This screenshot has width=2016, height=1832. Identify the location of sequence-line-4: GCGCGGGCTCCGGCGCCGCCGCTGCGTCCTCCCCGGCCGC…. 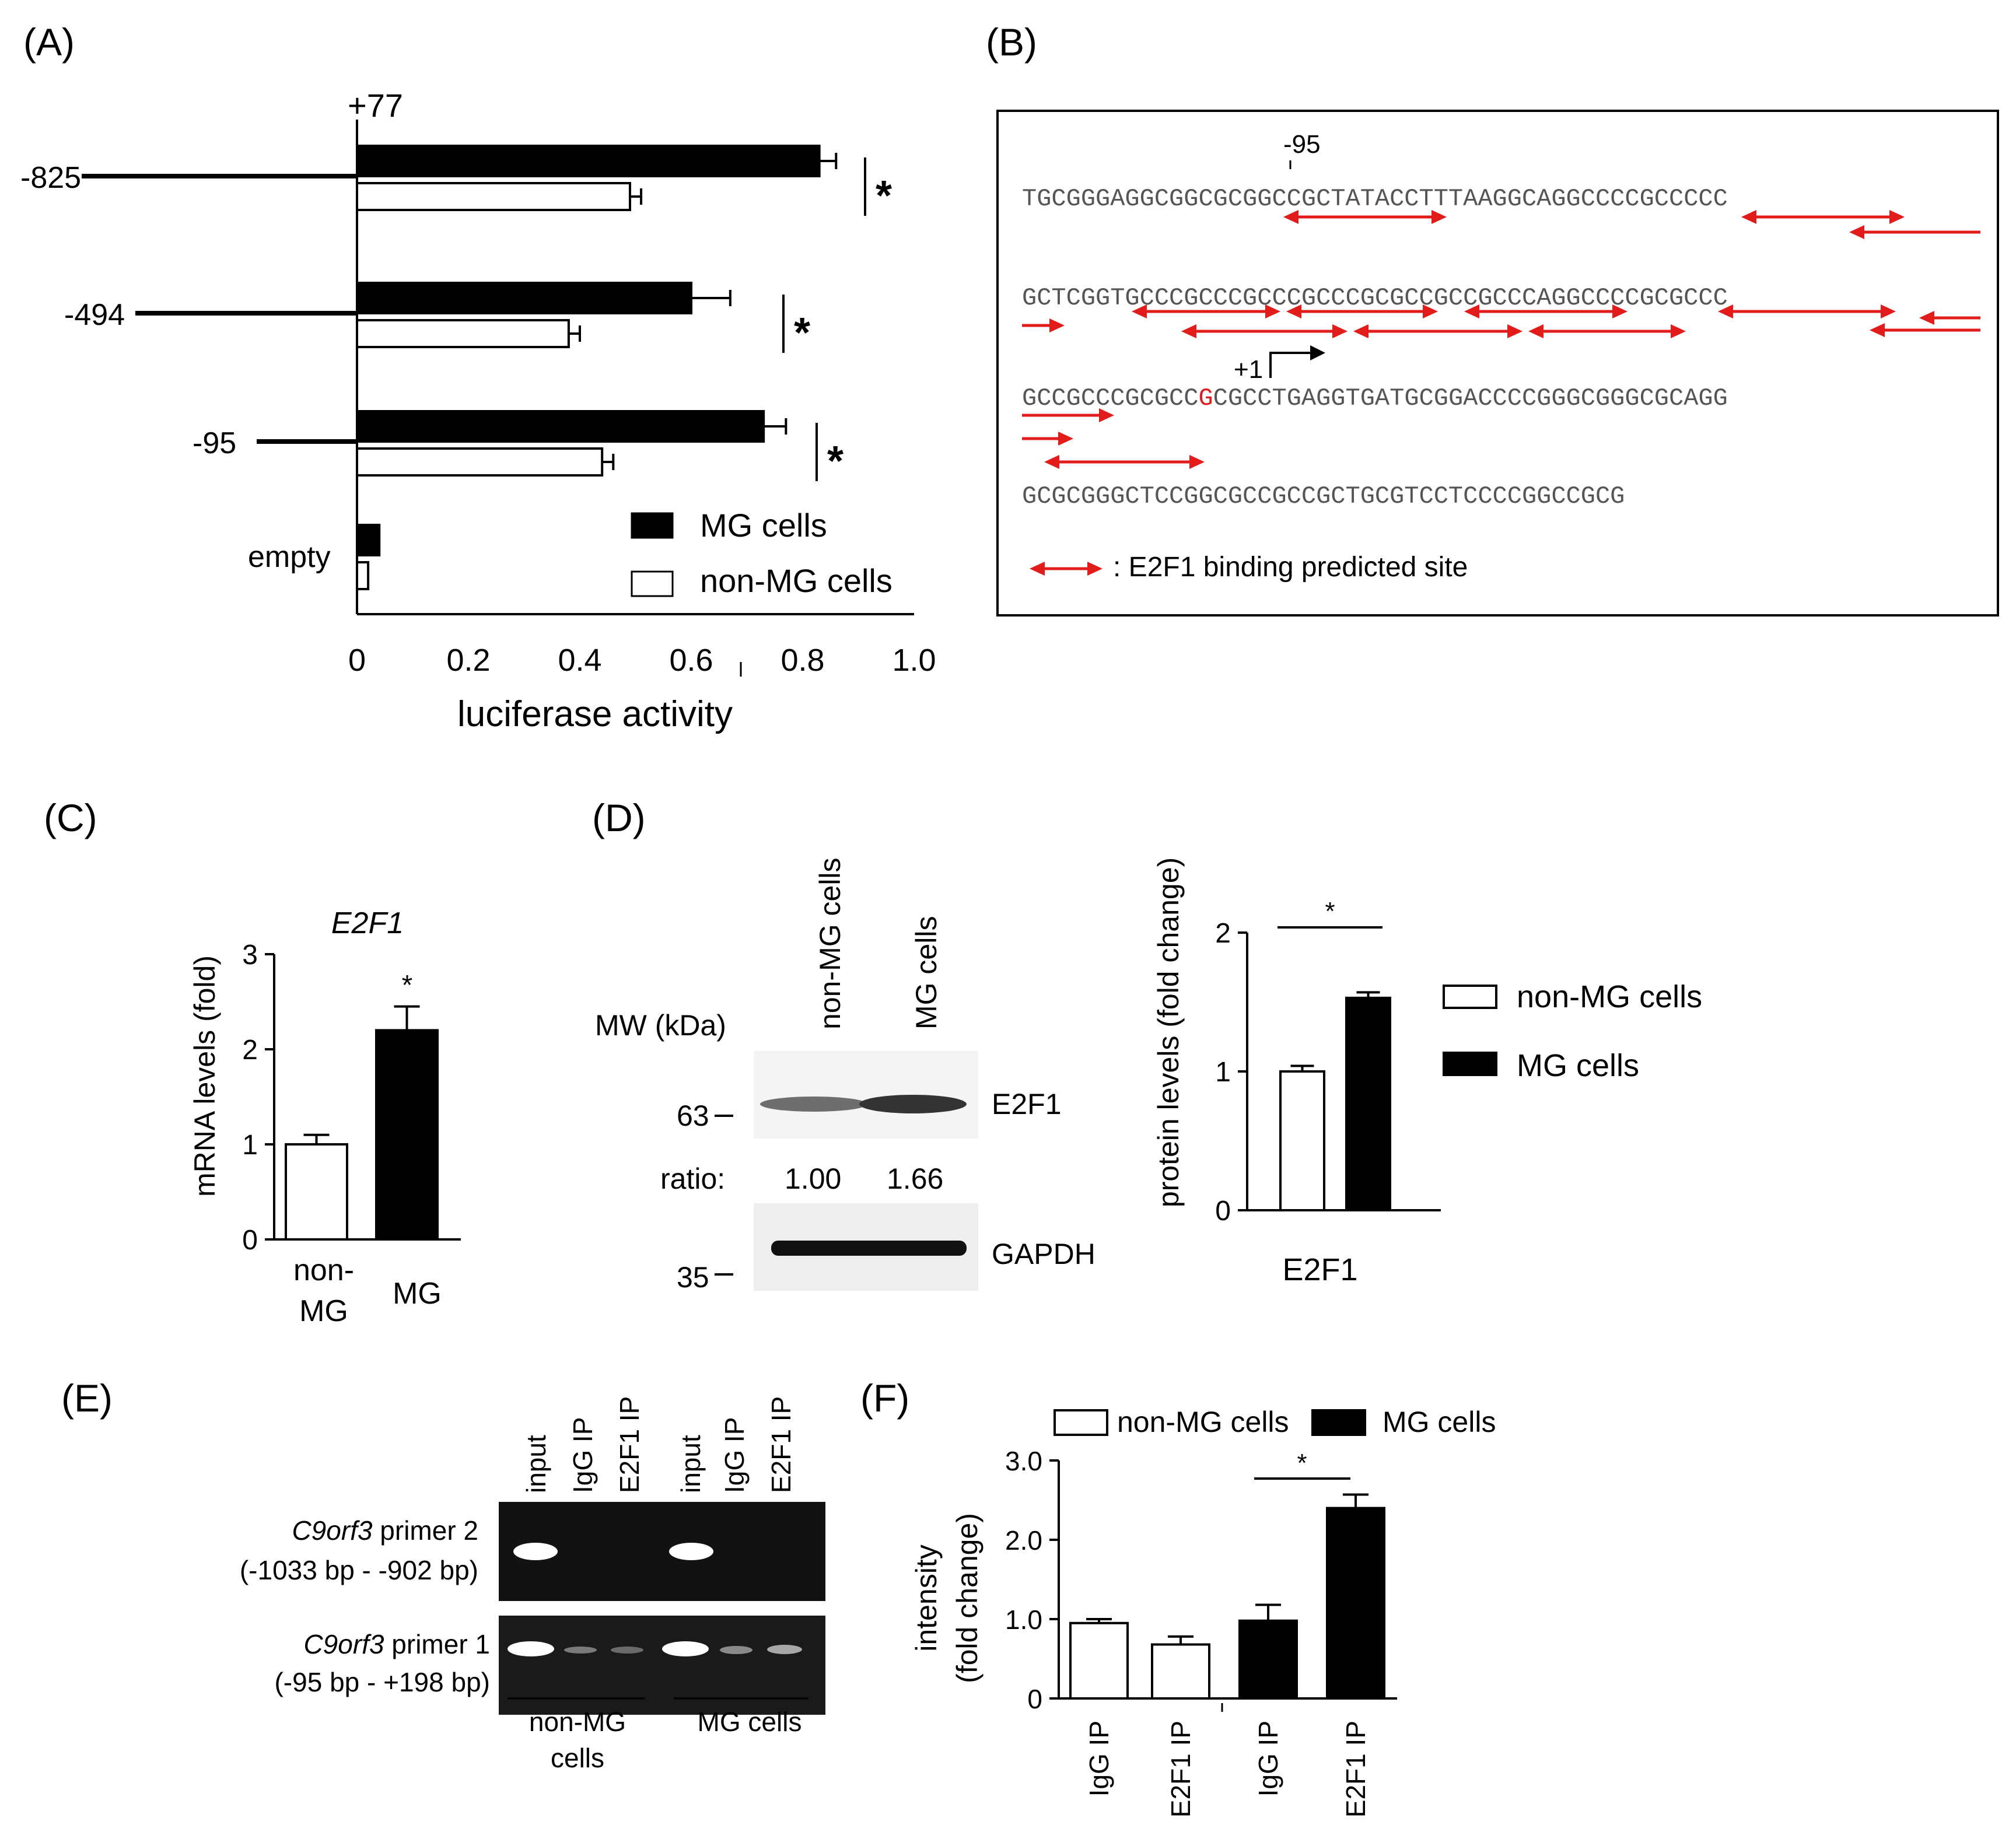
(1323, 496).